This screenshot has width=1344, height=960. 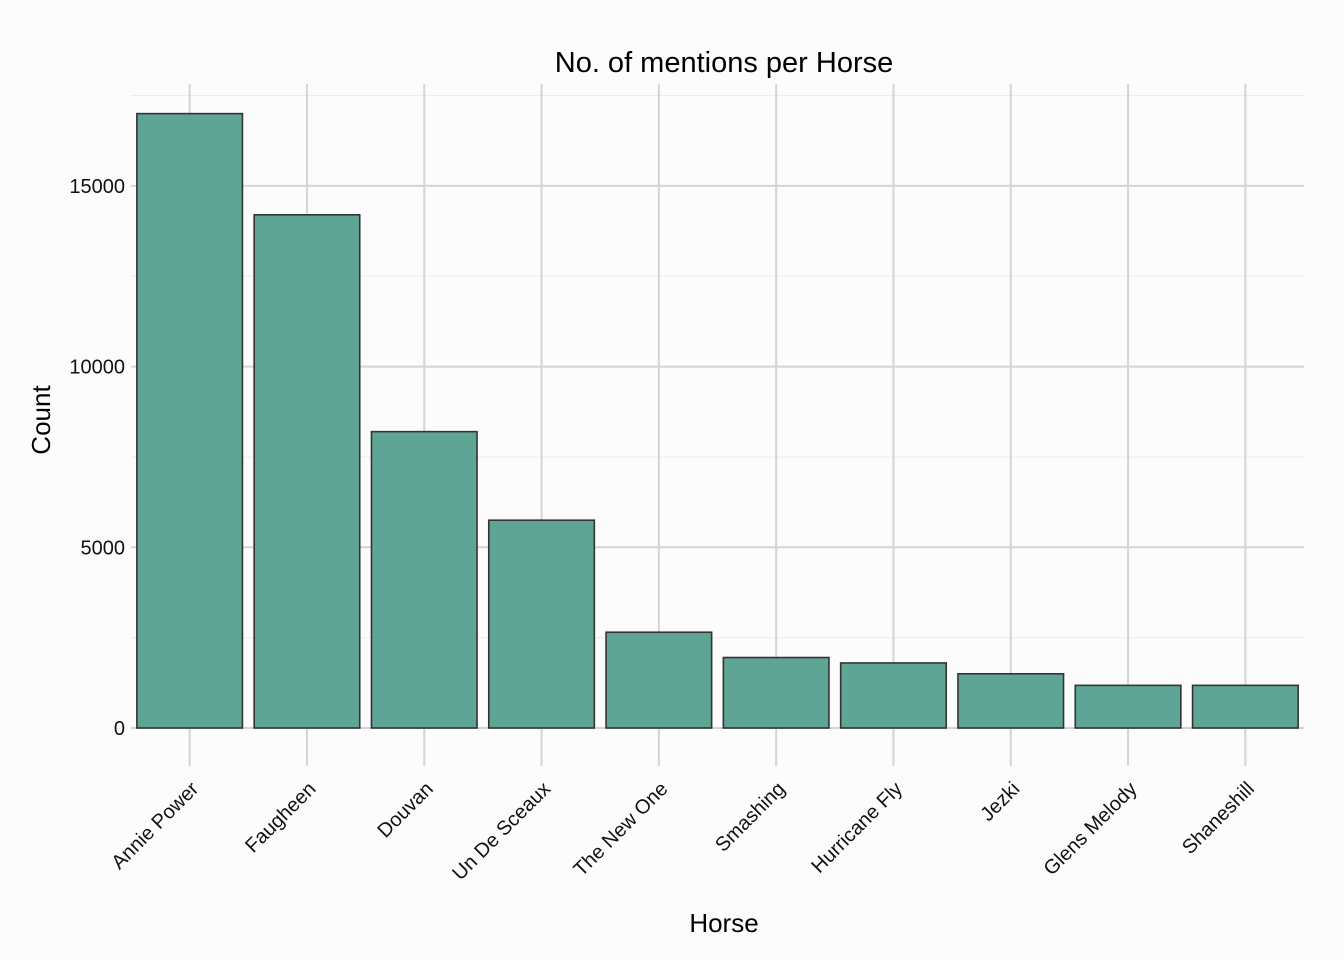 I want to click on x-tick-label: Un De Sceaux, so click(x=501, y=831).